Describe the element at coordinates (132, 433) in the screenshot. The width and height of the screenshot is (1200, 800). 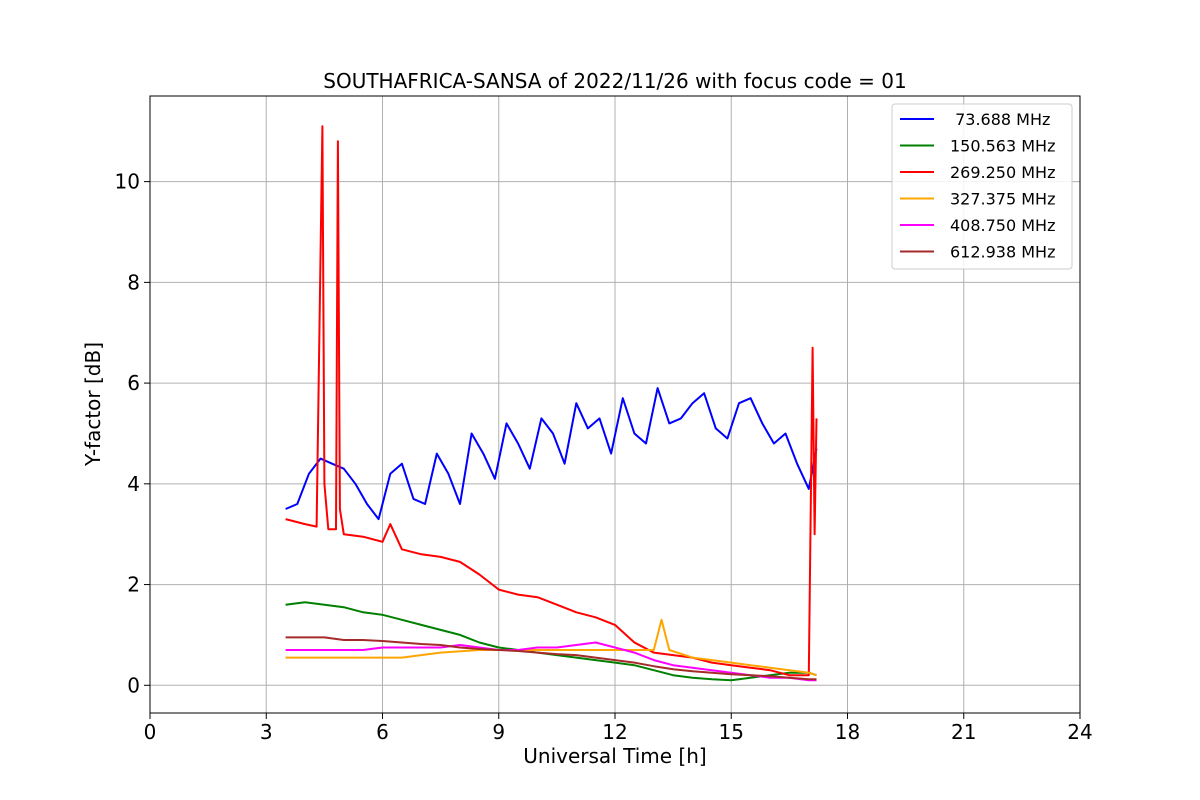
I see `y-axis: 0 2 4 6 8 10` at that location.